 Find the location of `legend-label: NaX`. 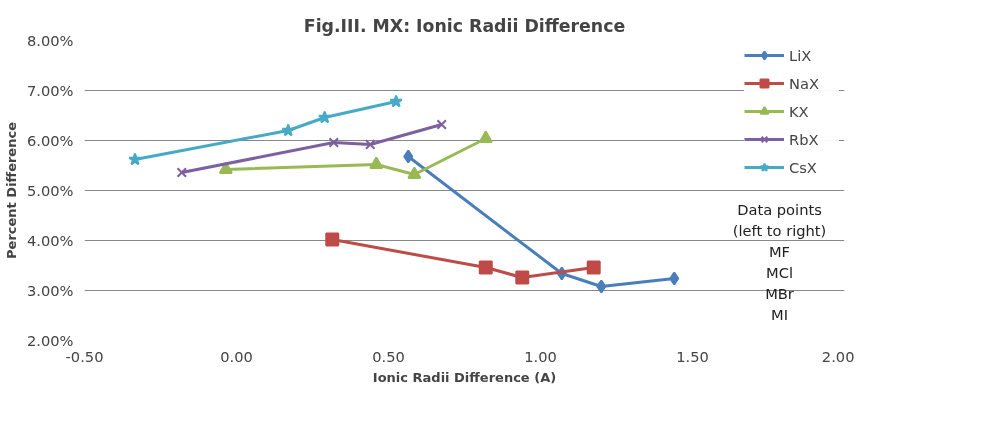

legend-label: NaX is located at coordinates (804, 83).